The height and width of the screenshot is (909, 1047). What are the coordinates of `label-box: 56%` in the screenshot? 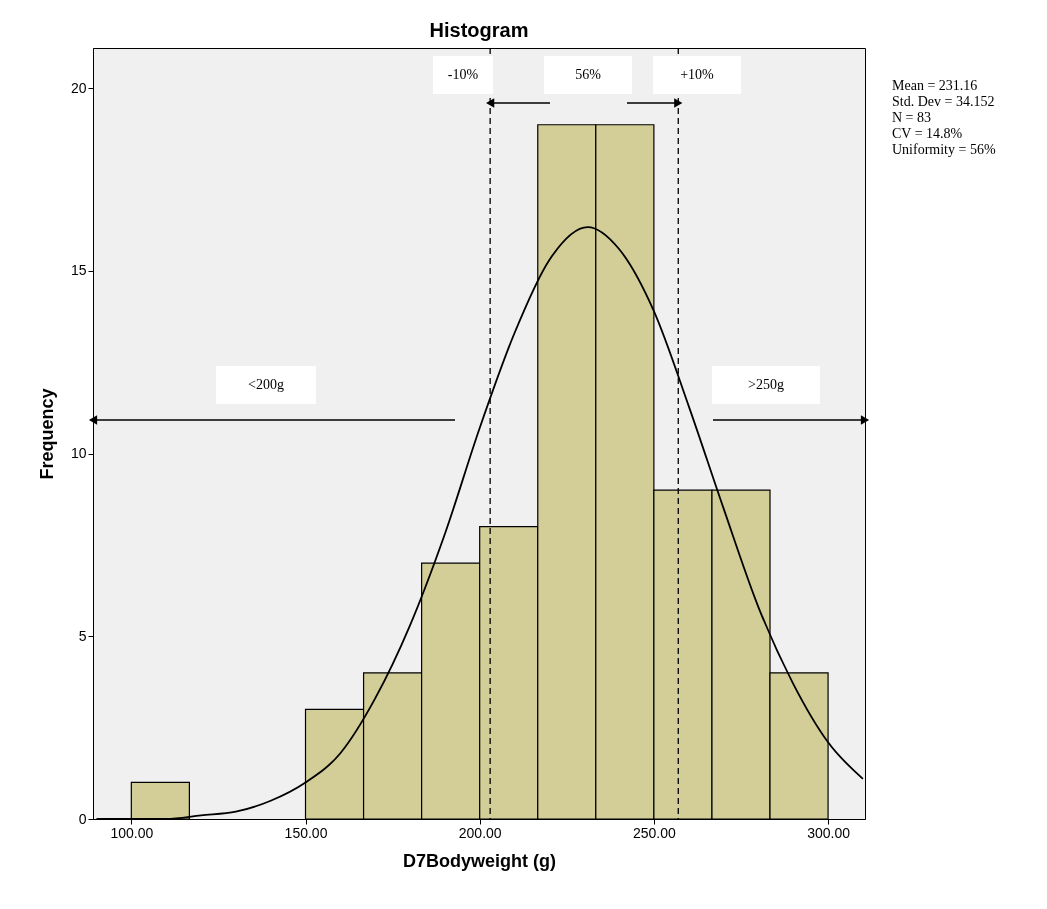 It's located at (588, 75).